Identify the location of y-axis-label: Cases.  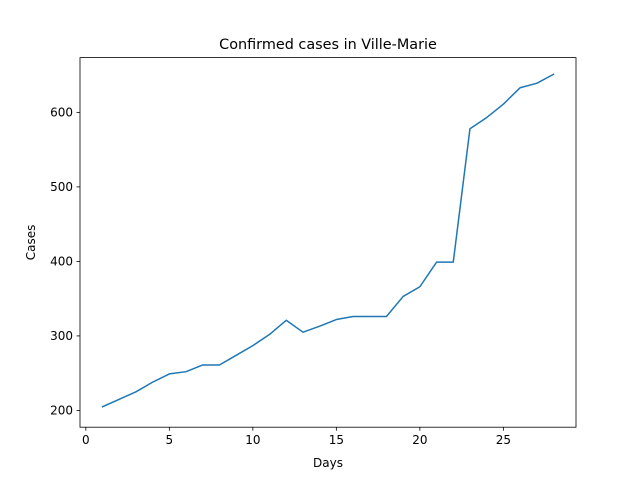
(31, 243).